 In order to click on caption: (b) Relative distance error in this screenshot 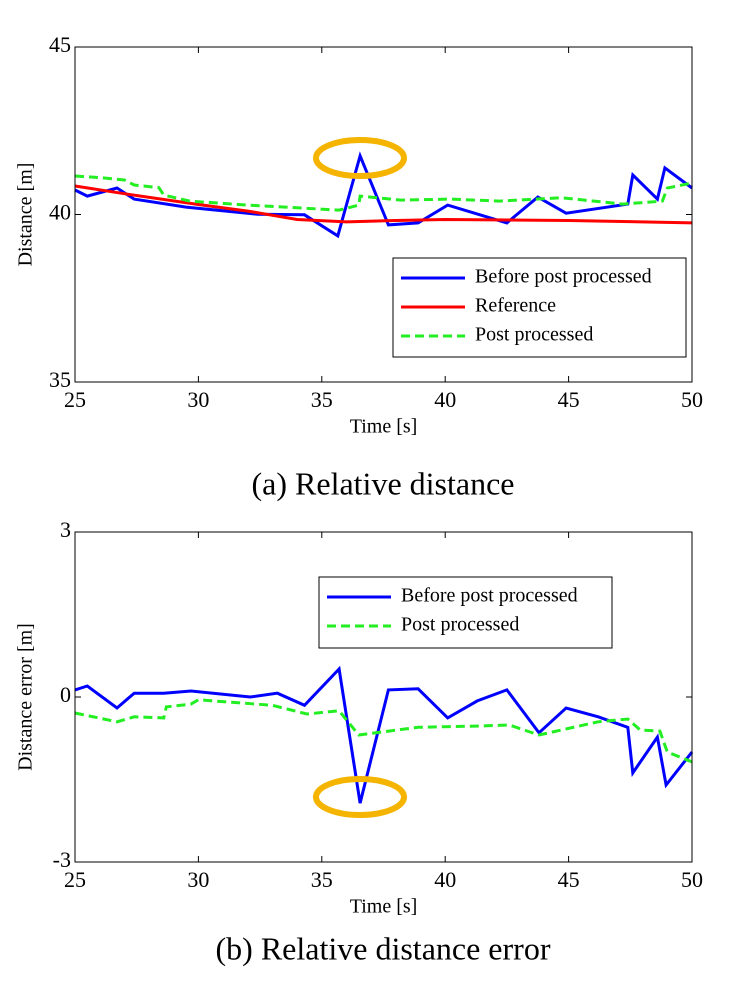, I will do `click(383, 948)`.